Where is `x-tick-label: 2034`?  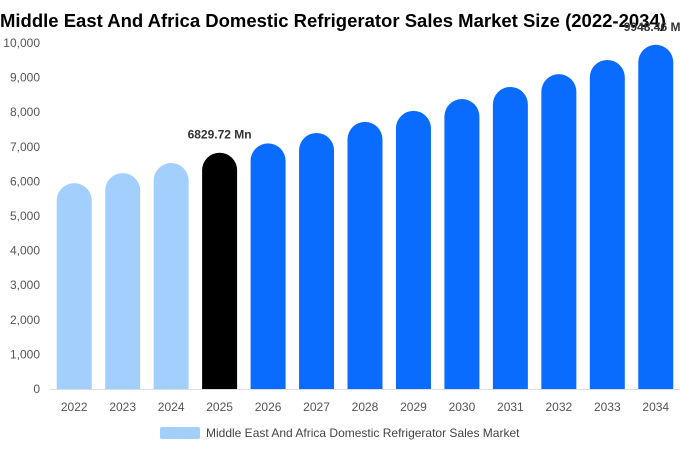
x-tick-label: 2034 is located at coordinates (655, 407).